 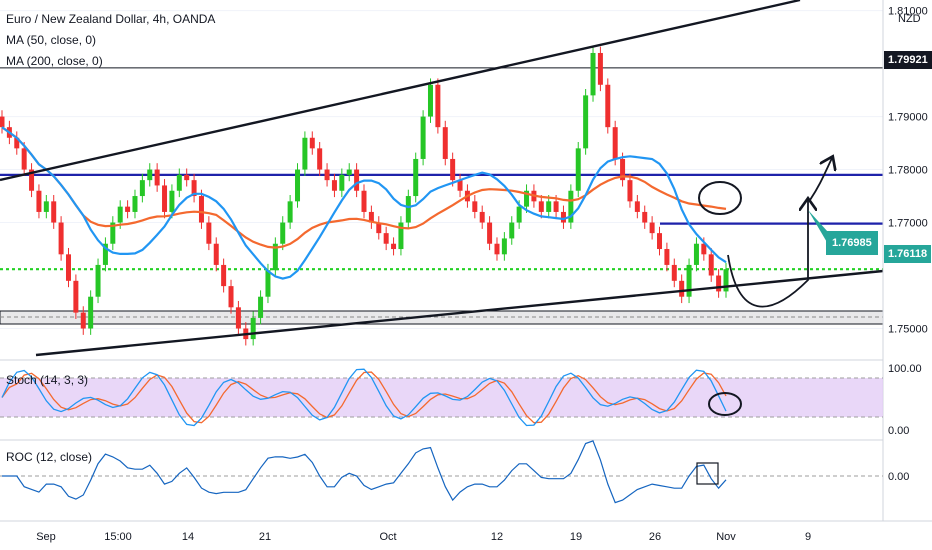 What do you see at coordinates (818, 227) in the screenshot?
I see `callout-pointer` at bounding box center [818, 227].